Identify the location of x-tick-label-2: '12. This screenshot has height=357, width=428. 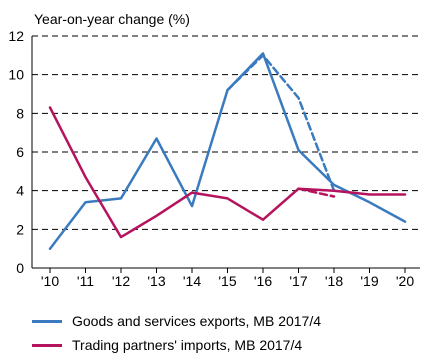
(121, 281).